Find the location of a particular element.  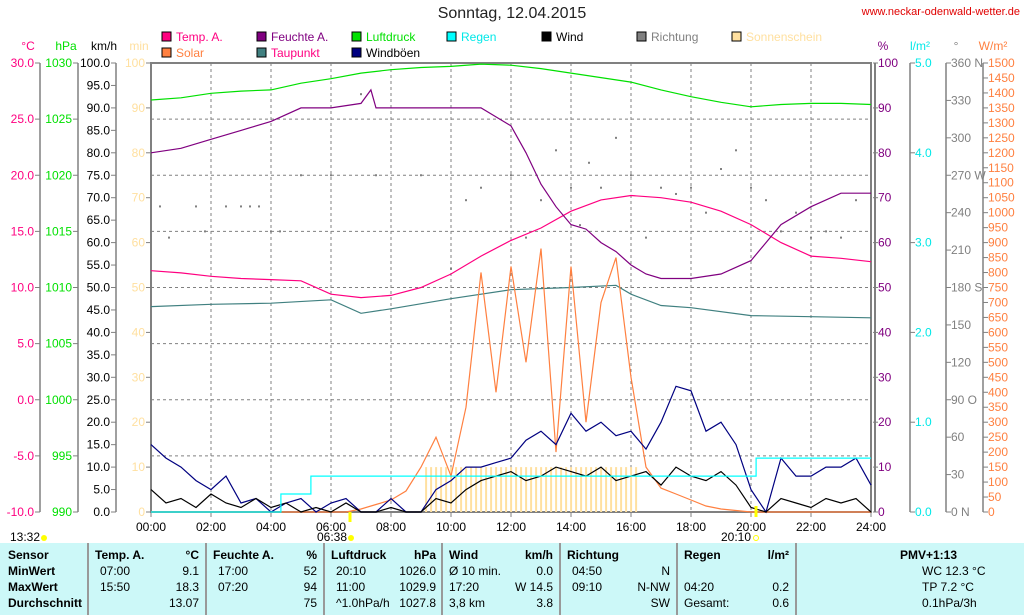

direction-time: 04:50 is located at coordinates (587, 571).